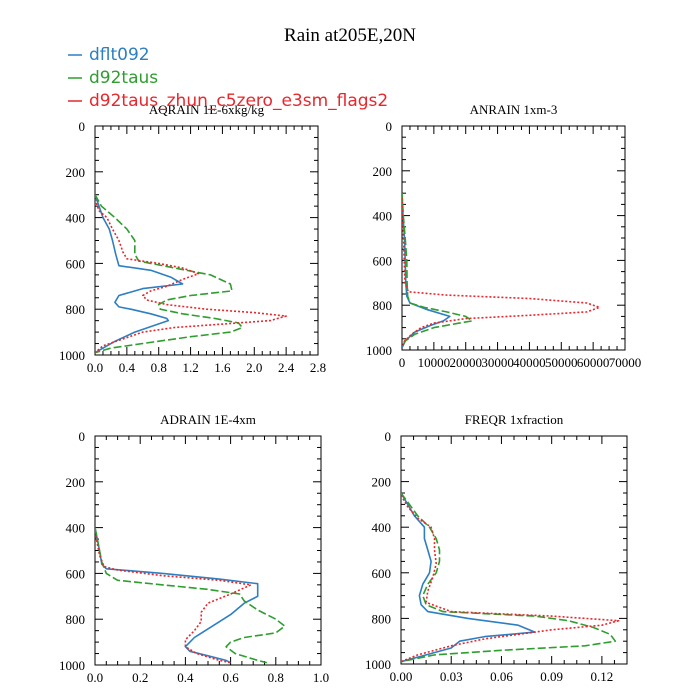 This screenshot has width=700, height=700. Describe the element at coordinates (207, 109) in the screenshot. I see `panel-title: AQRAIN 1E-6xkg/kg` at that location.